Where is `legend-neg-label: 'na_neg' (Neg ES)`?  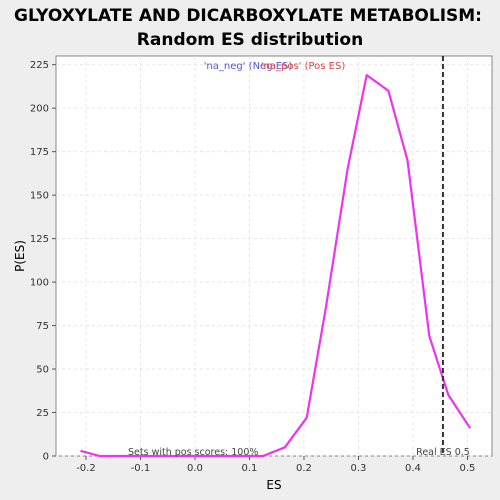
legend-neg-label: 'na_neg' (Neg ES) is located at coordinates (248, 66).